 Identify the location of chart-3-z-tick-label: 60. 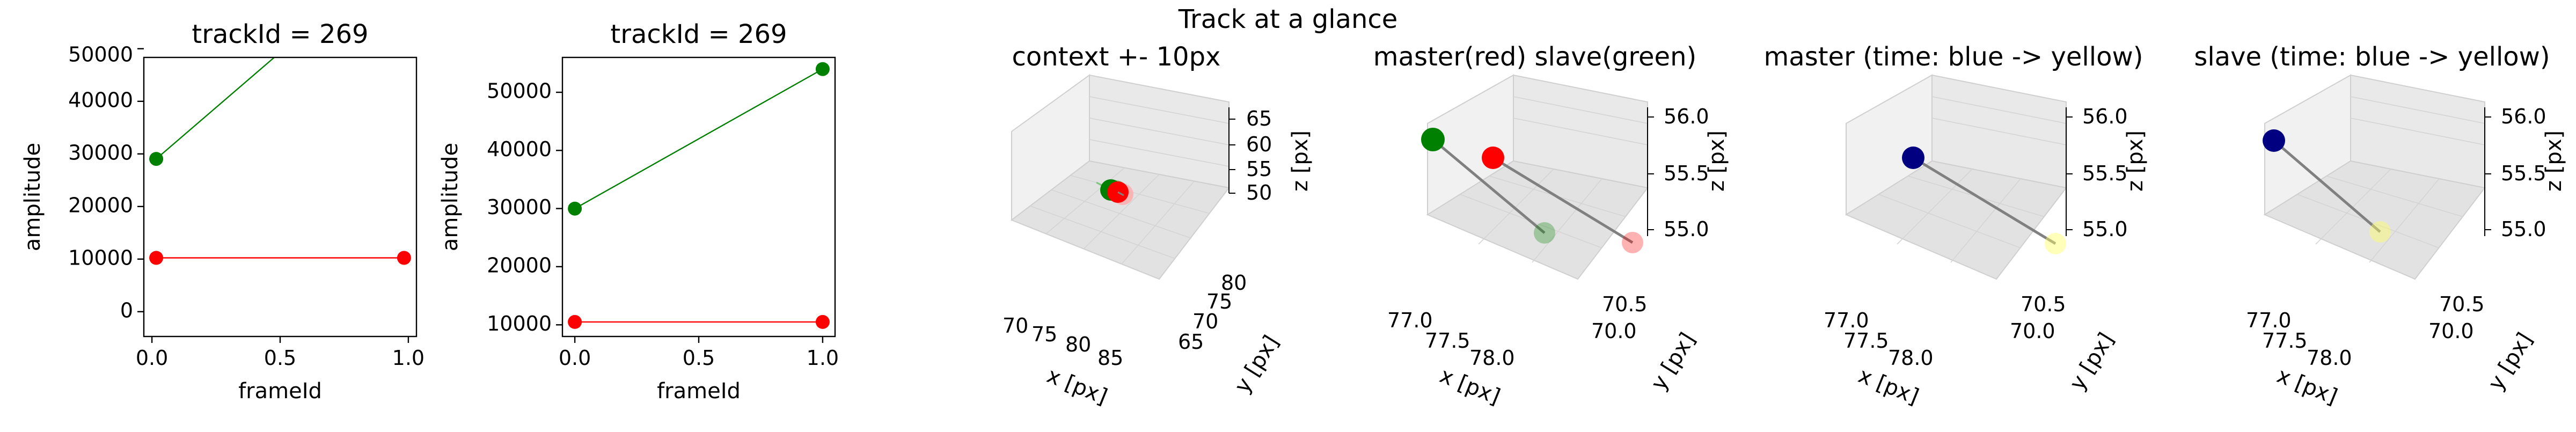
(1259, 144).